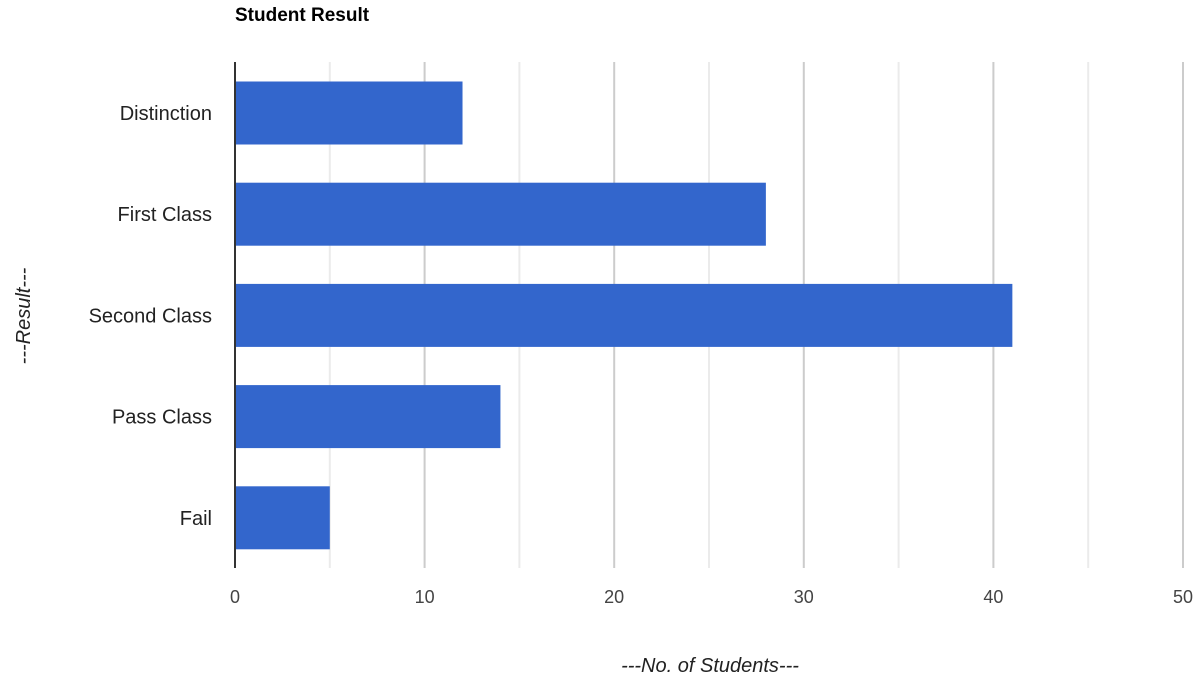 This screenshot has width=1201, height=686. I want to click on category-label: First Class, so click(165, 215).